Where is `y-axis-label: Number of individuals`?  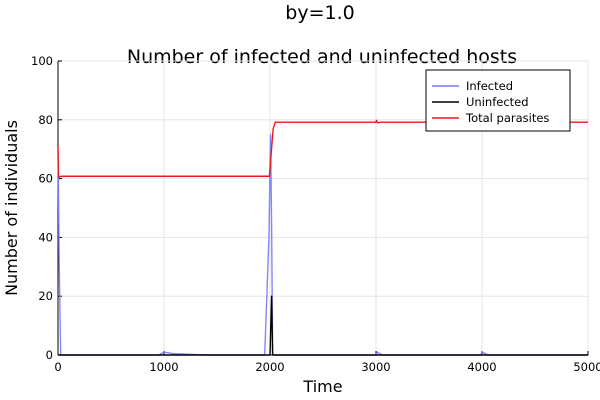 y-axis-label: Number of individuals is located at coordinates (11, 208).